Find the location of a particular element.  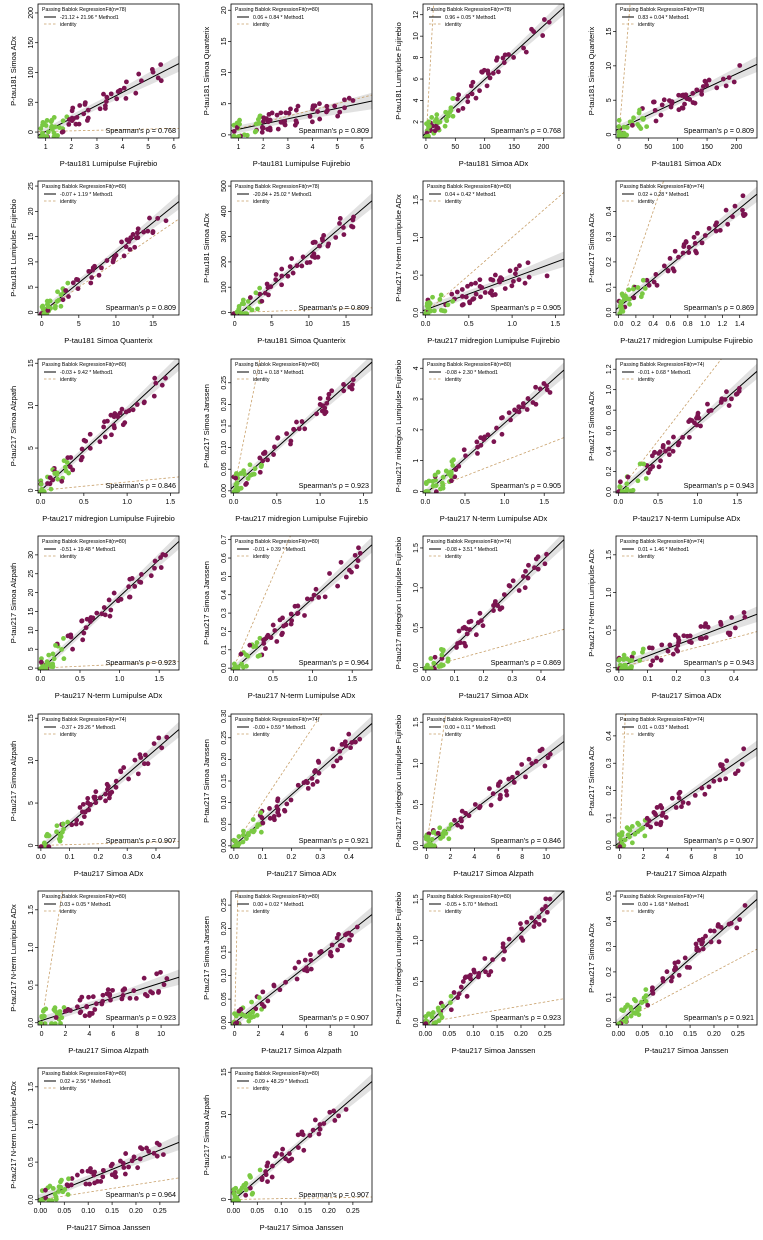

x-tick-label: 0.10 is located at coordinates (473, 1034).